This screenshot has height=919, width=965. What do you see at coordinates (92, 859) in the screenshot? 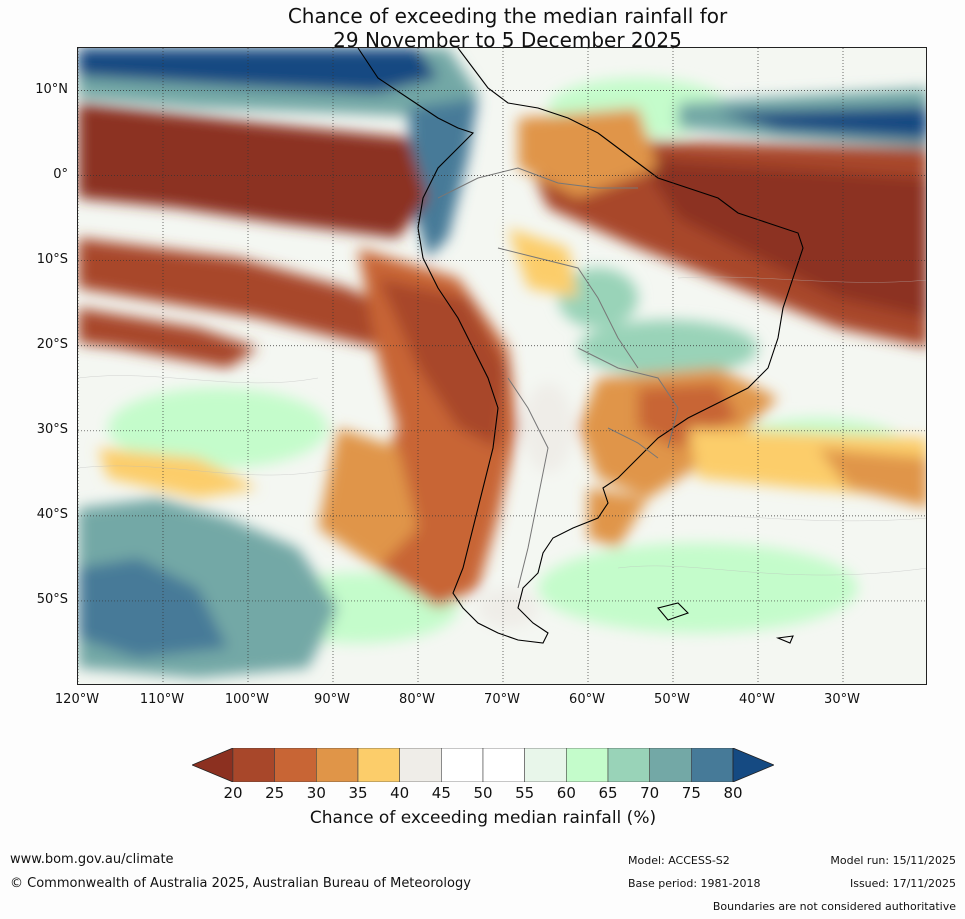
I see `website-link: www.bom.gov.au/climate` at bounding box center [92, 859].